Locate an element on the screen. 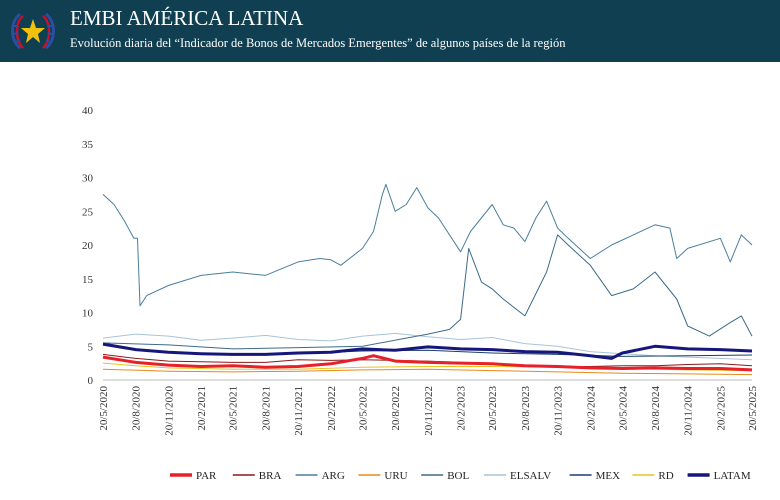 This screenshot has width=780, height=500. legend-label-latam: LATAM is located at coordinates (732, 476).